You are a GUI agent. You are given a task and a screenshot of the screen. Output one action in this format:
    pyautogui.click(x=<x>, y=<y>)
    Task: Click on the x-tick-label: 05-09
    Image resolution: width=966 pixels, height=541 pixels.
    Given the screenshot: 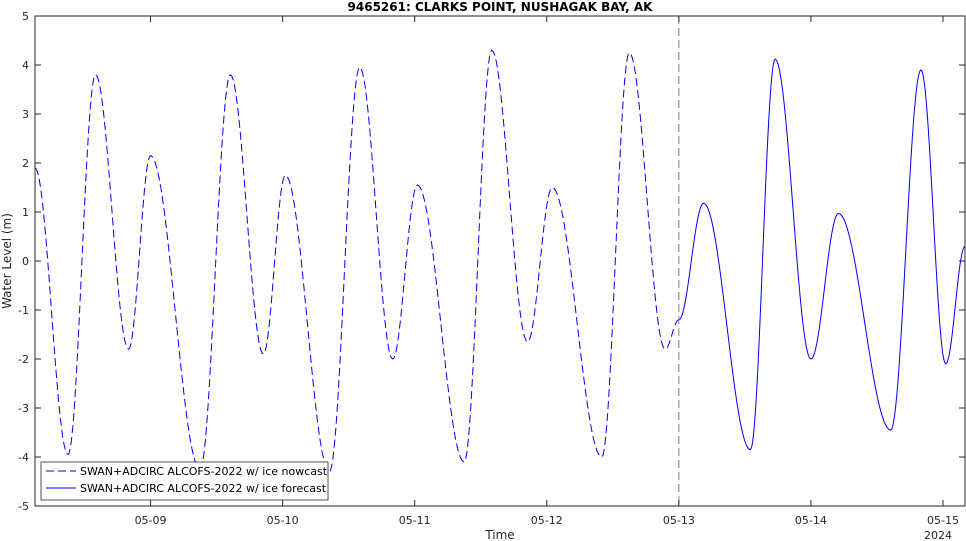 What is the action you would take?
    pyautogui.click(x=151, y=520)
    